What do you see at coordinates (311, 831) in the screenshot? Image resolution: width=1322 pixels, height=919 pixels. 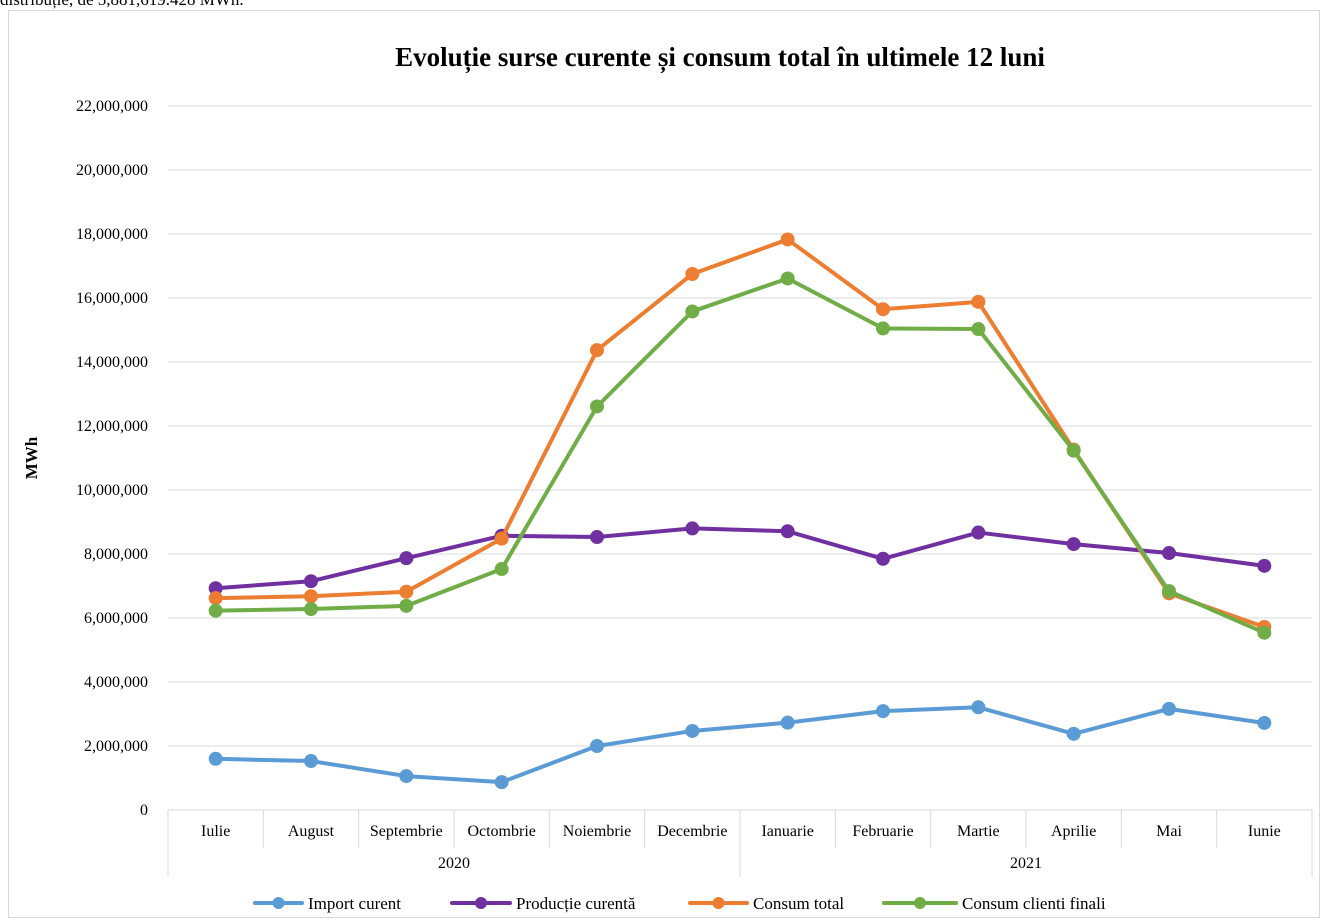 I see `x-tick-label: August` at bounding box center [311, 831].